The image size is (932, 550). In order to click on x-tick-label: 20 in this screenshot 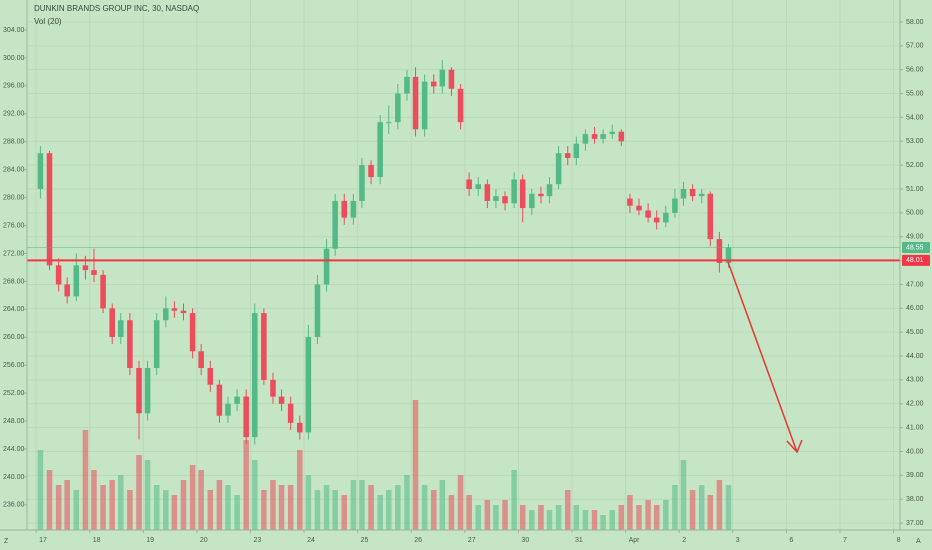, I will do `click(204, 540)`.